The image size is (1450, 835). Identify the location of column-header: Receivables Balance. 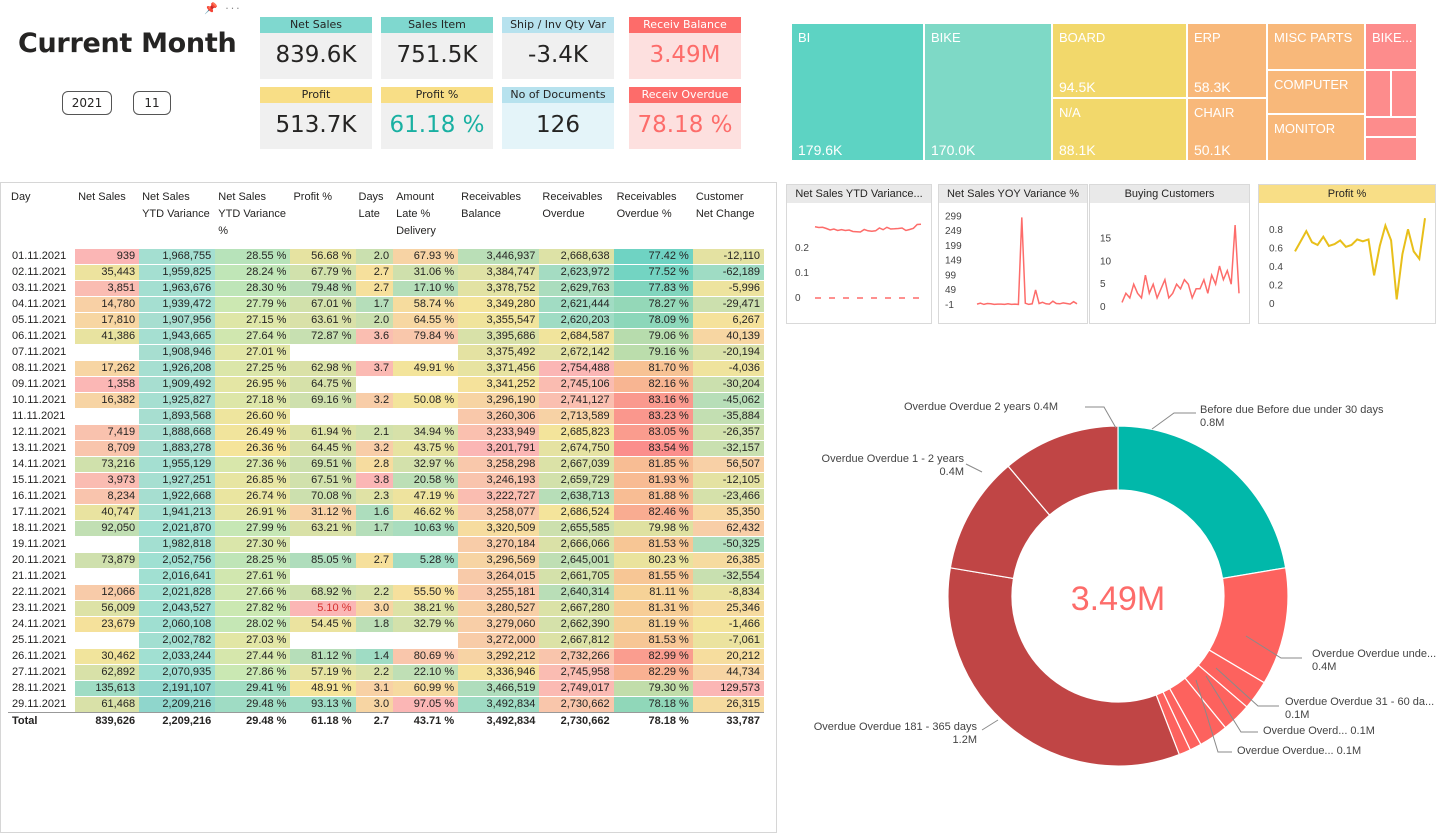
(491, 205).